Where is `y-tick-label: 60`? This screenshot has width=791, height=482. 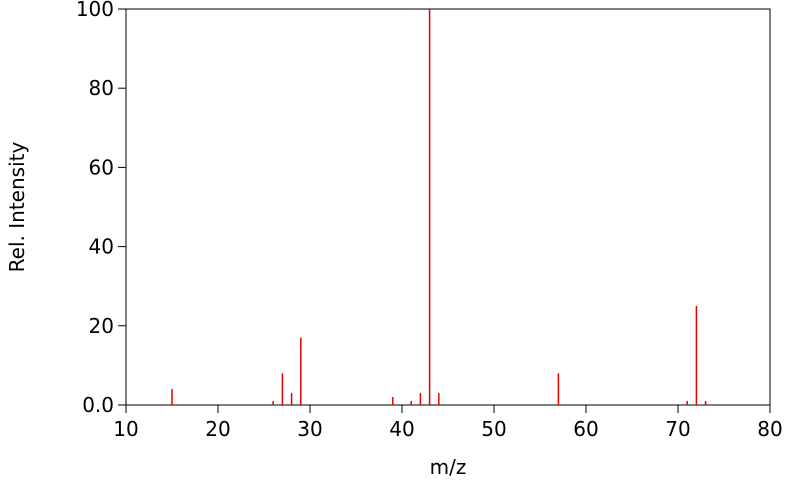 y-tick-label: 60 is located at coordinates (101, 167).